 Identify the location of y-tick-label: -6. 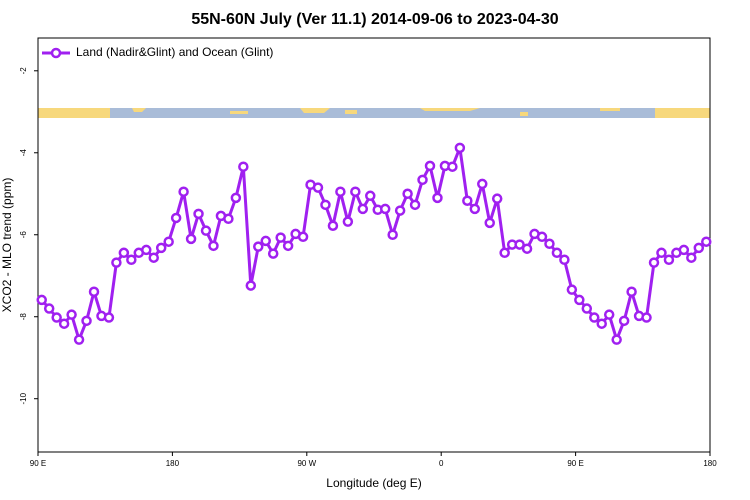
(23, 235).